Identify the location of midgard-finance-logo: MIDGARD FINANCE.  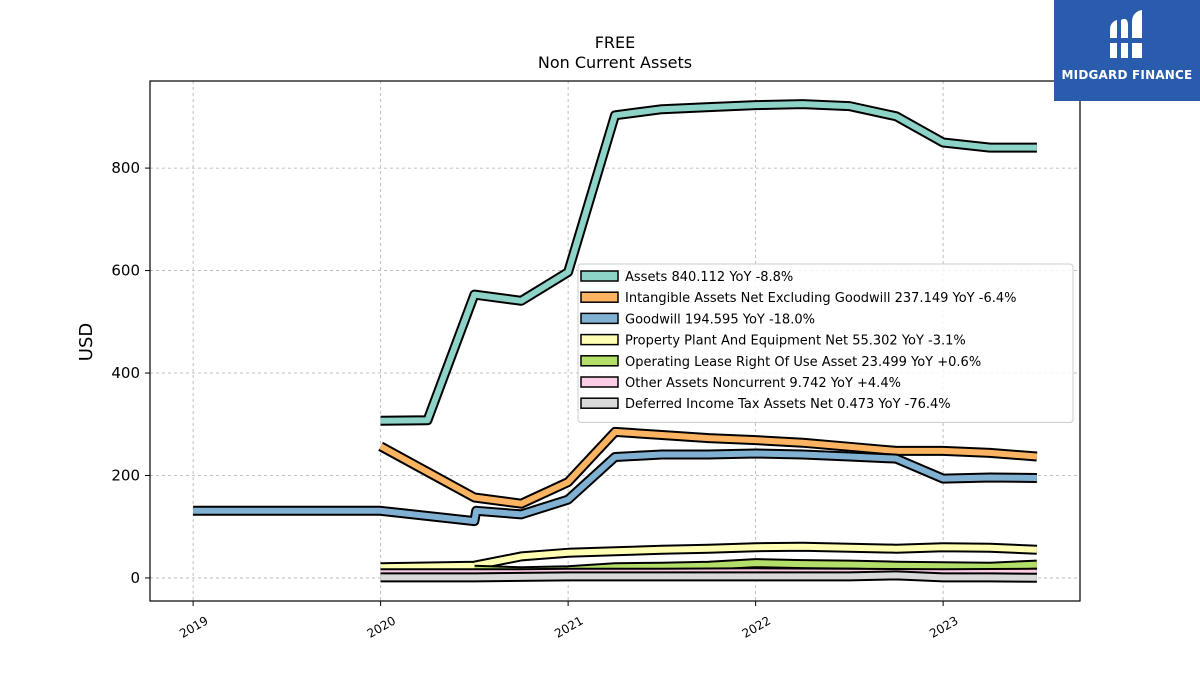
(1127, 50).